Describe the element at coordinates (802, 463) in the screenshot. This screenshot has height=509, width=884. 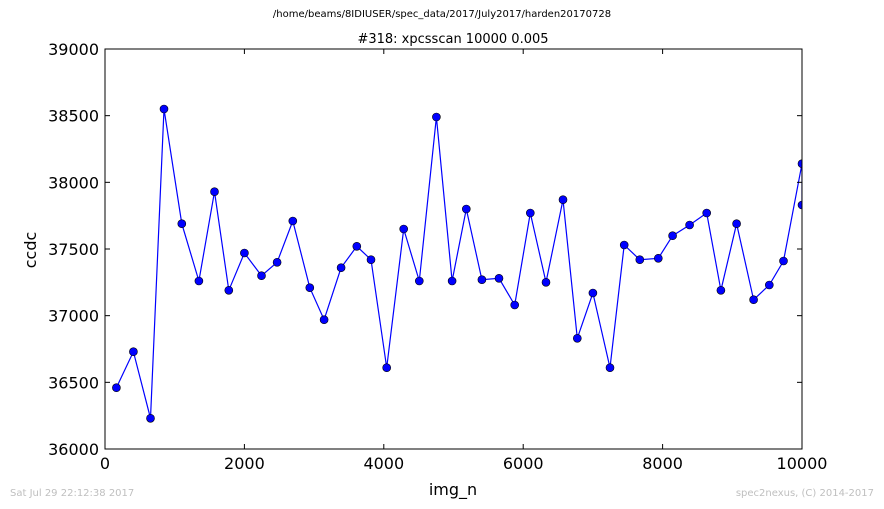
I see `x-tick-label: 10000` at that location.